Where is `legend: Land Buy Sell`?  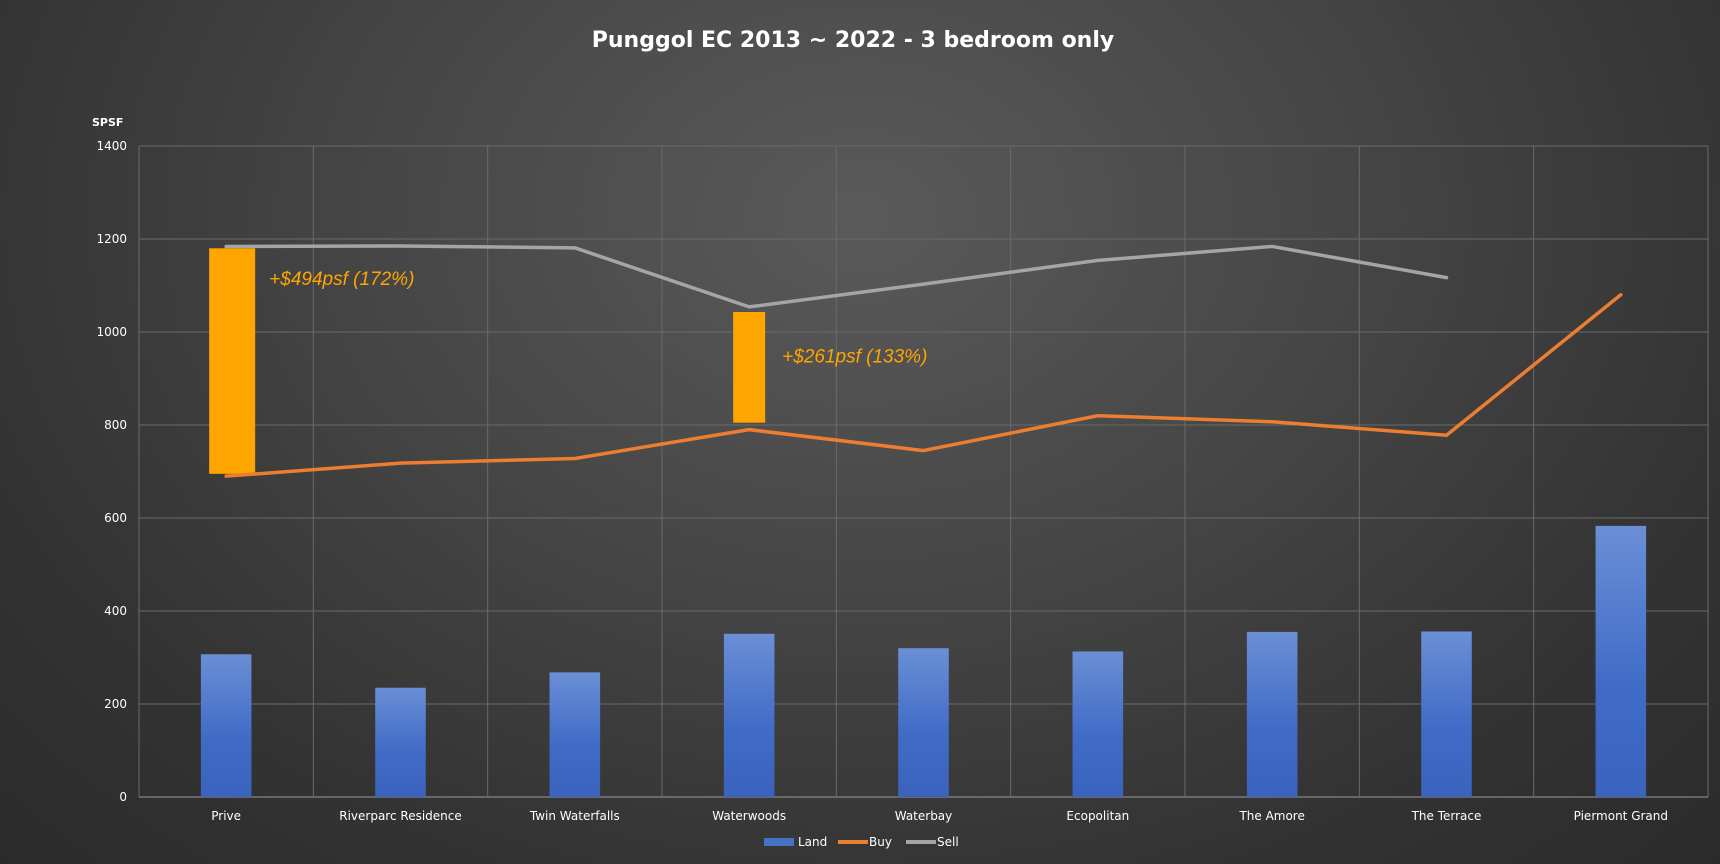 legend: Land Buy Sell is located at coordinates (861, 842).